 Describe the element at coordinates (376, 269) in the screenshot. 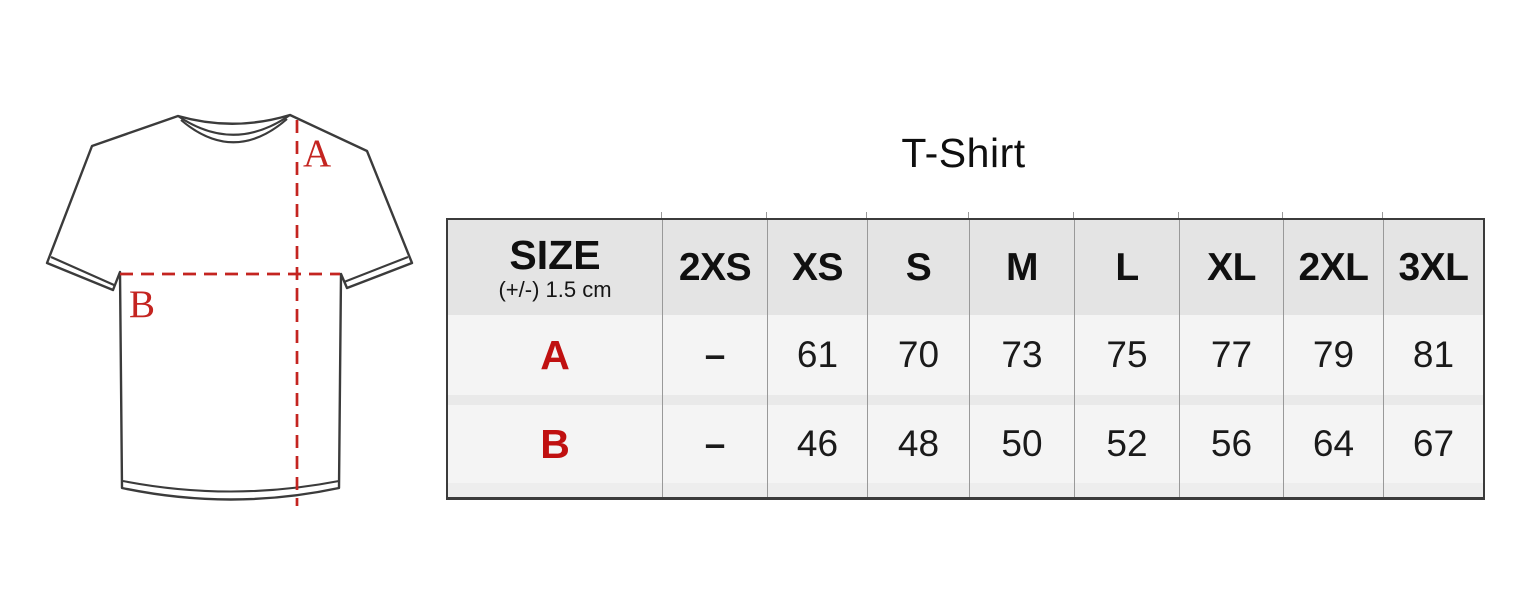

I see `right-cuff-line` at that location.